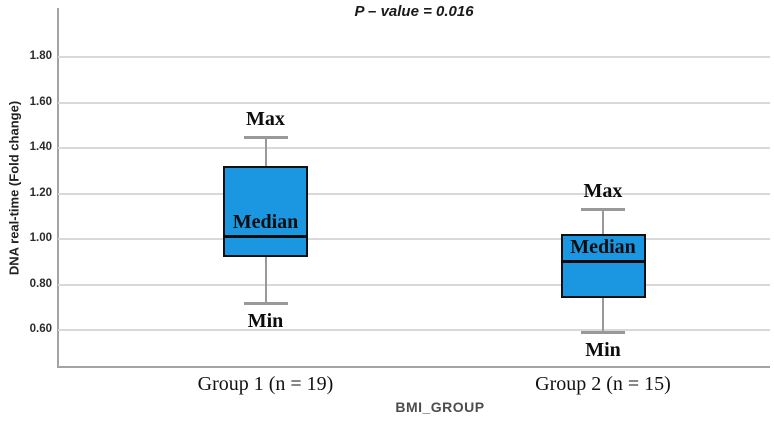 The image size is (774, 424). I want to click on x-axis-title: BMI_GROUP, so click(440, 407).